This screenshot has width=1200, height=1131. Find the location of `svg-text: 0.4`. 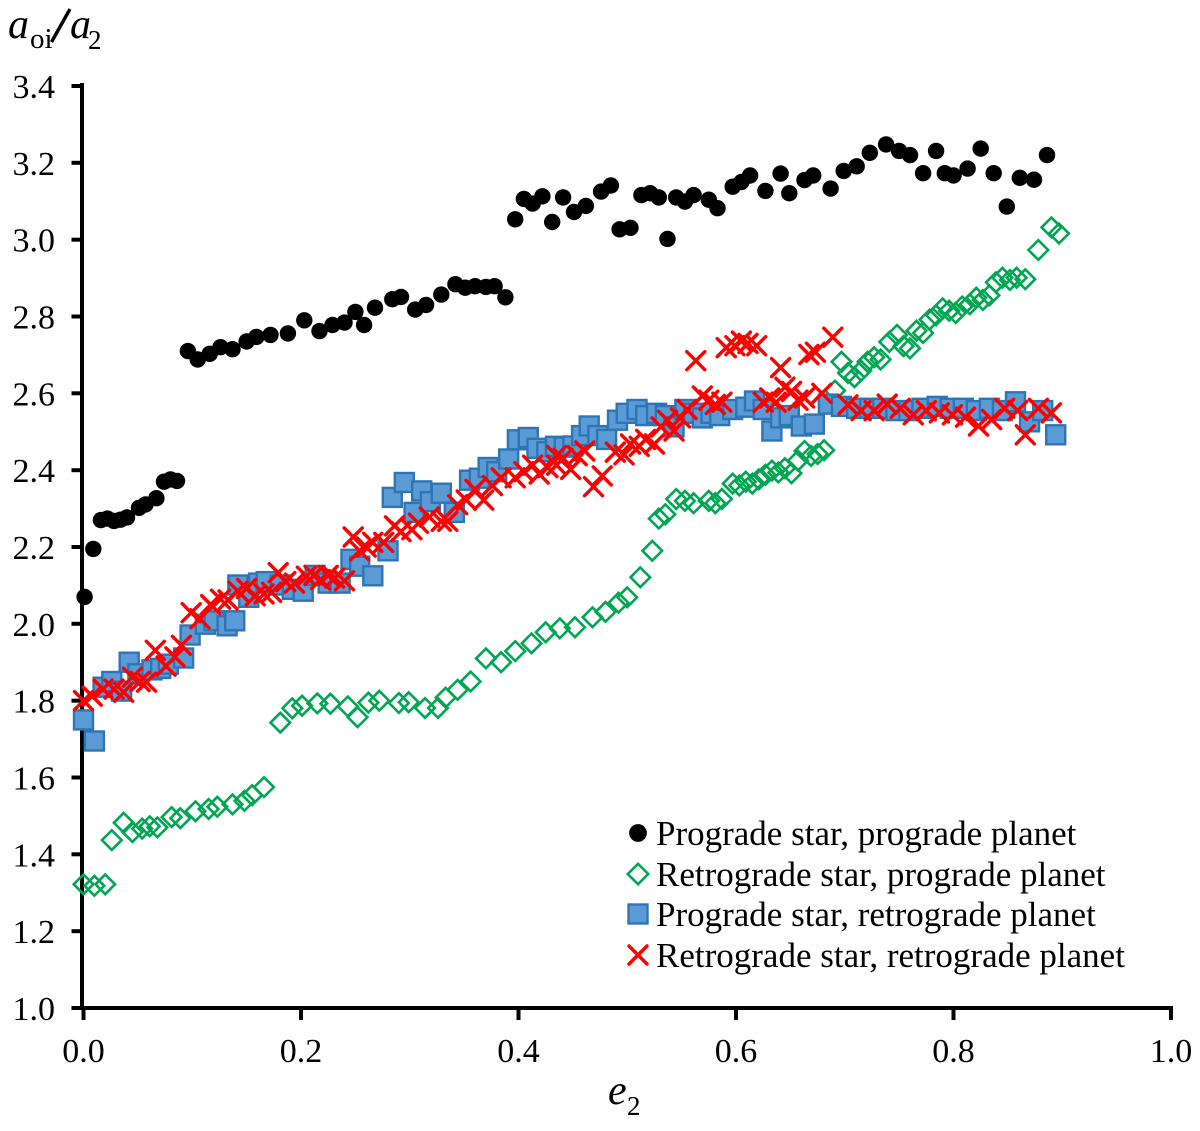

svg-text: 0.4 is located at coordinates (518, 1051).